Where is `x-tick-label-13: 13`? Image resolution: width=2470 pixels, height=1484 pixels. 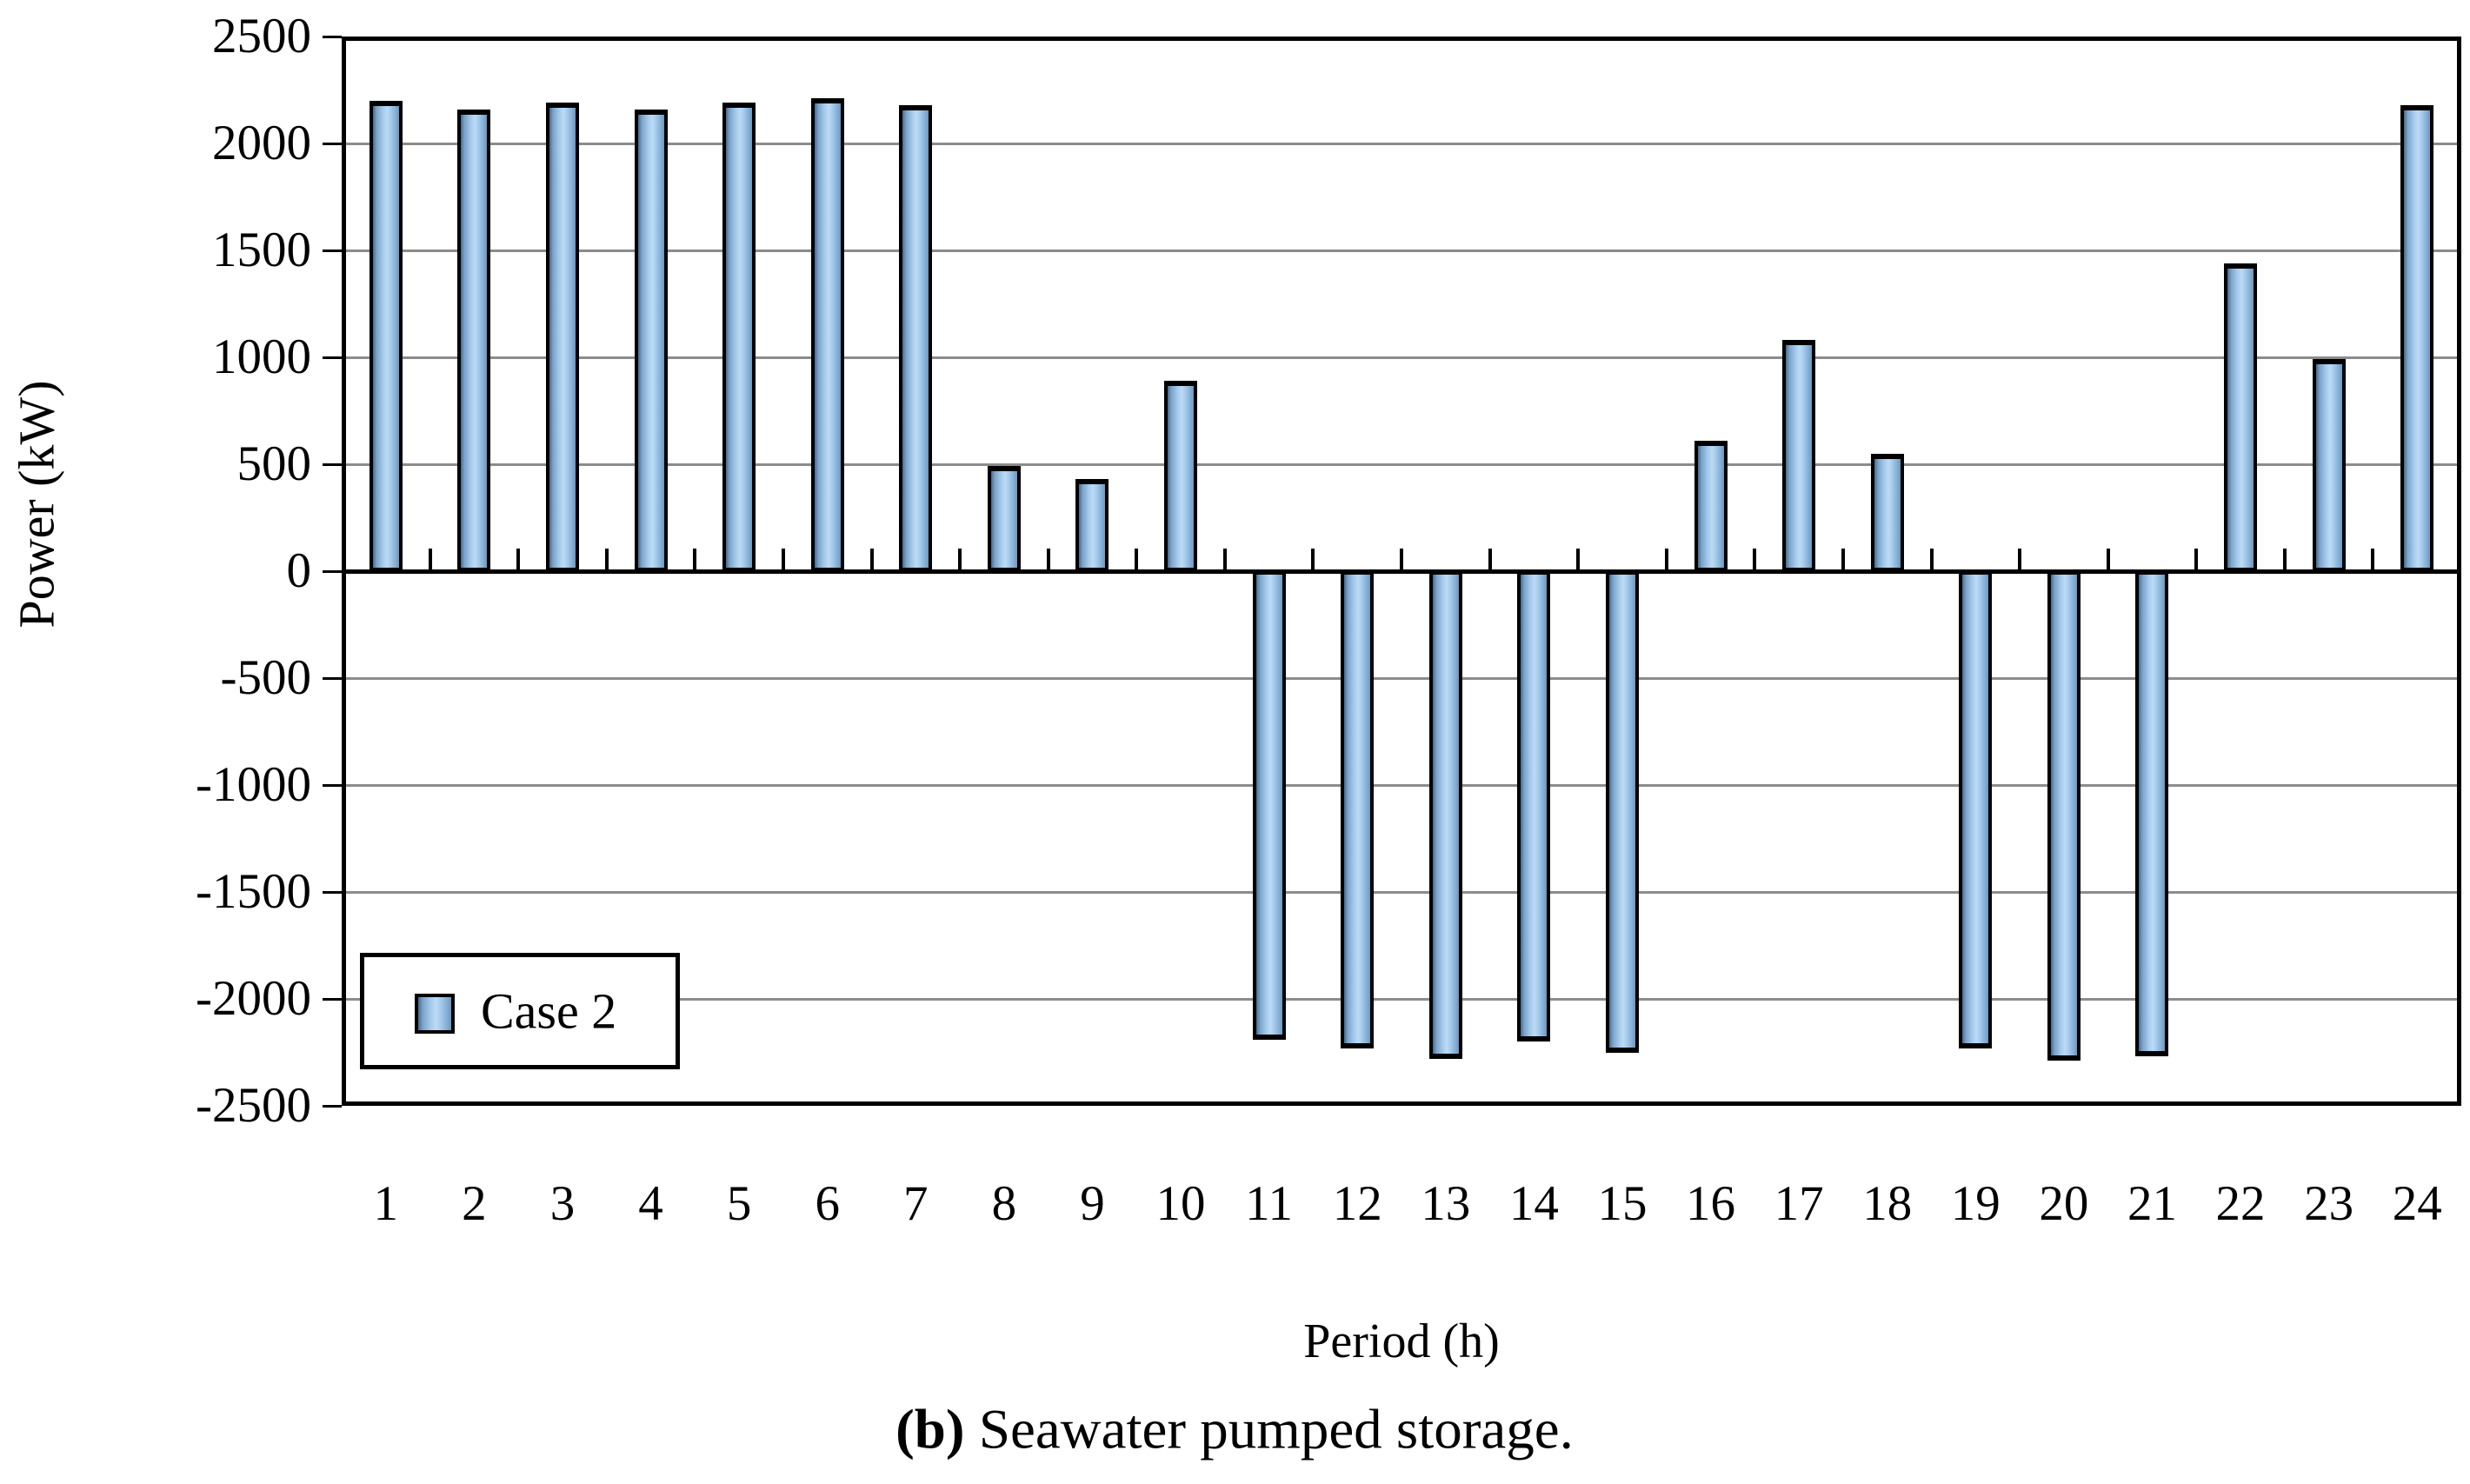
x-tick-label-13: 13 is located at coordinates (1446, 1203).